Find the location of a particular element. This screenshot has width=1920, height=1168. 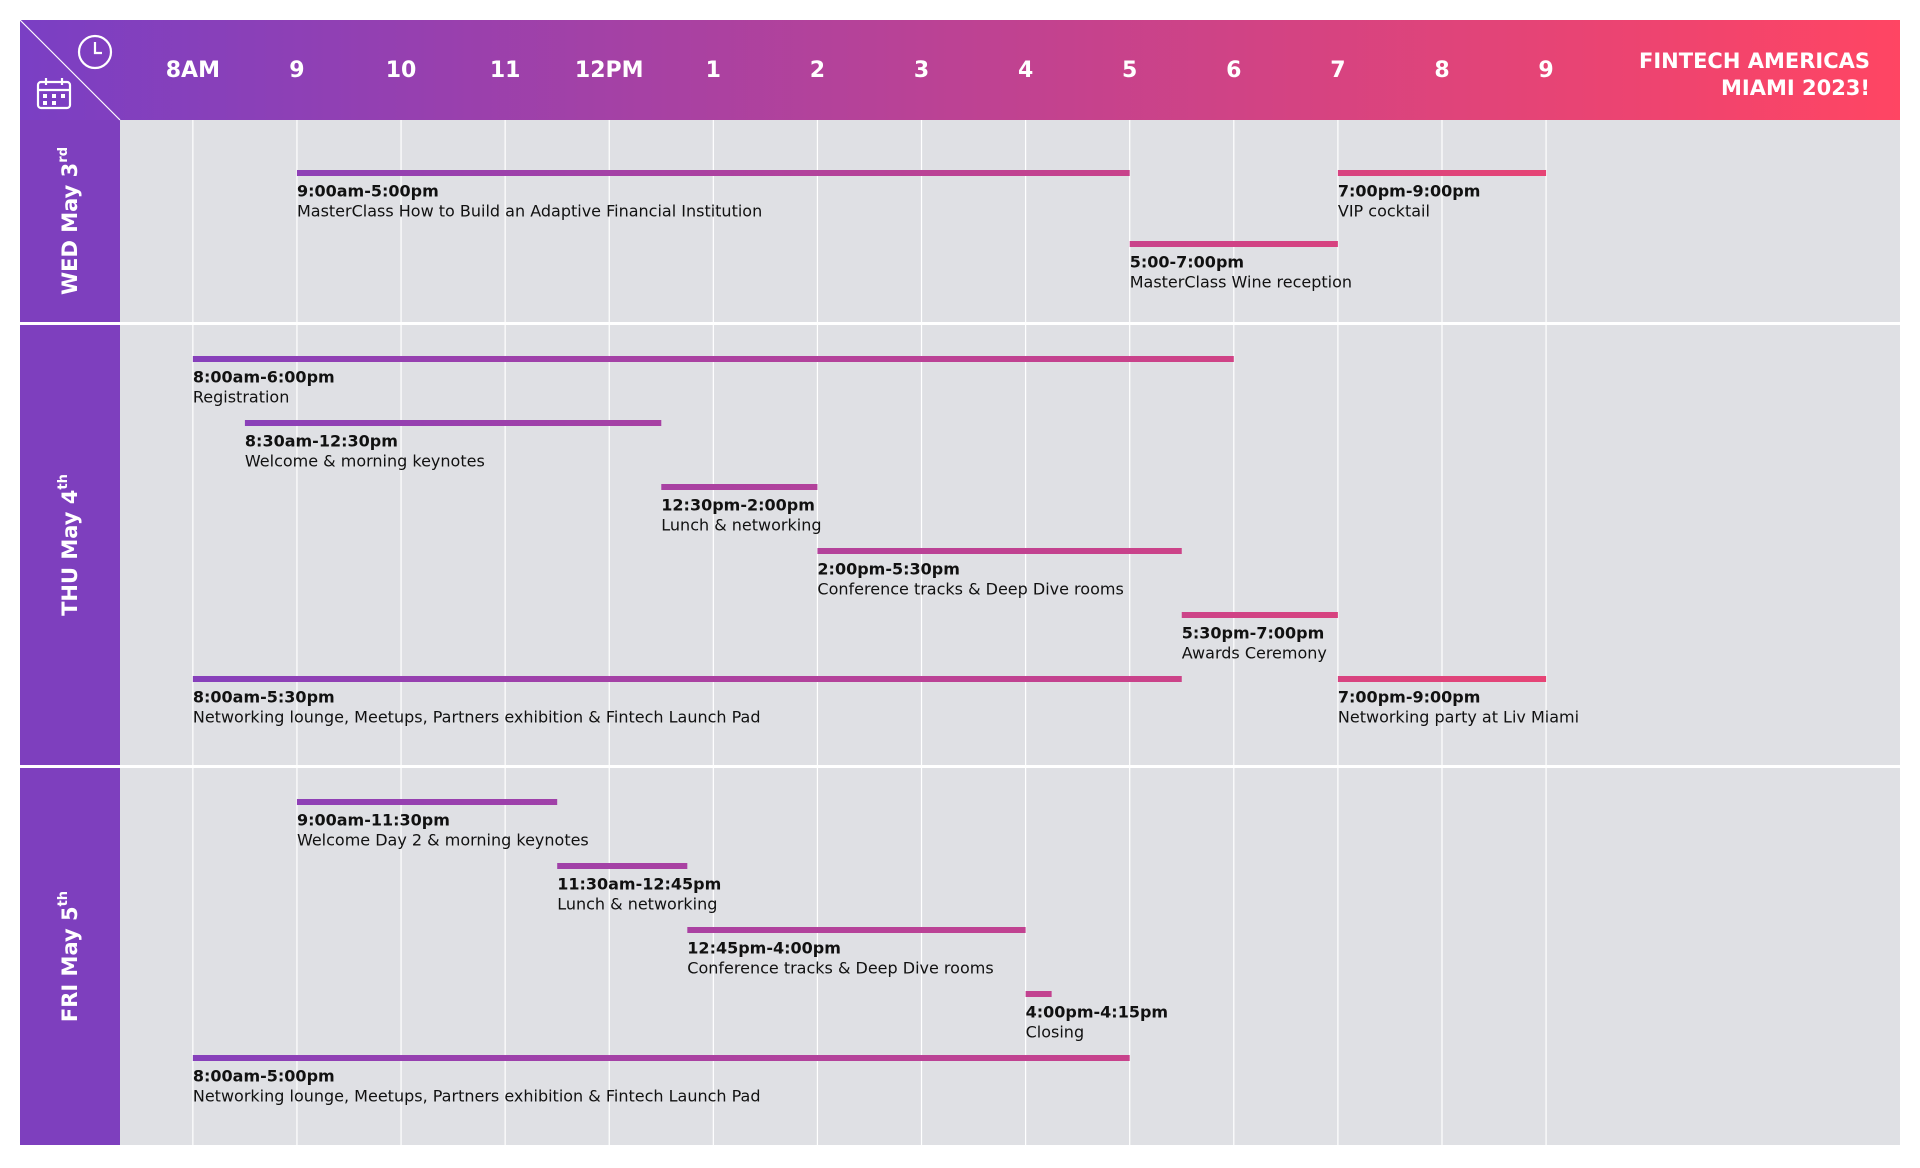

event-time: 4:00pm-4:15pm is located at coordinates (1097, 1012).